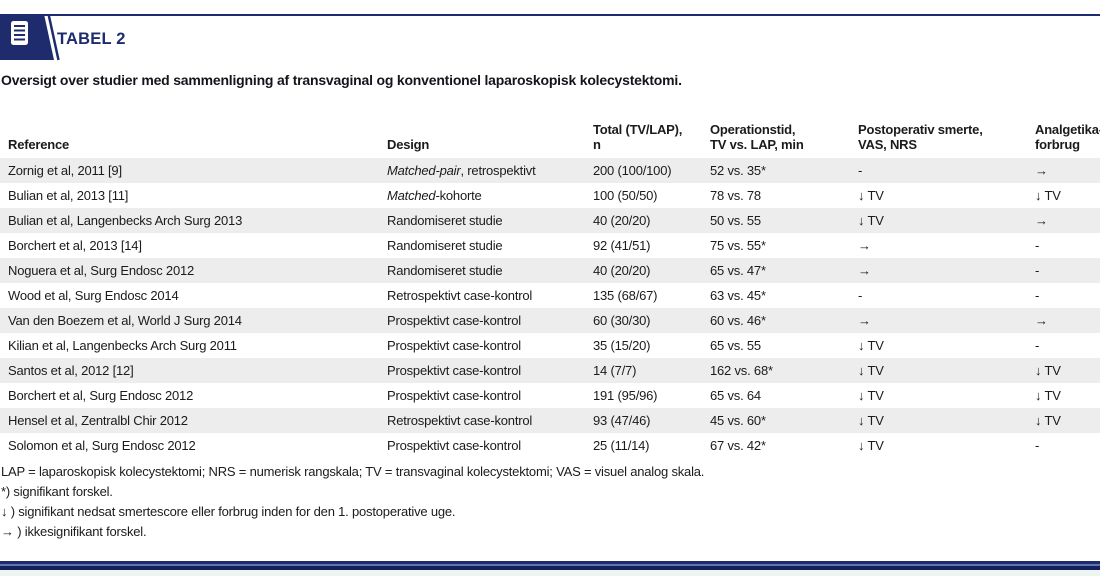  Describe the element at coordinates (411, 195) in the screenshot. I see `design-italic-text: Matched` at that location.